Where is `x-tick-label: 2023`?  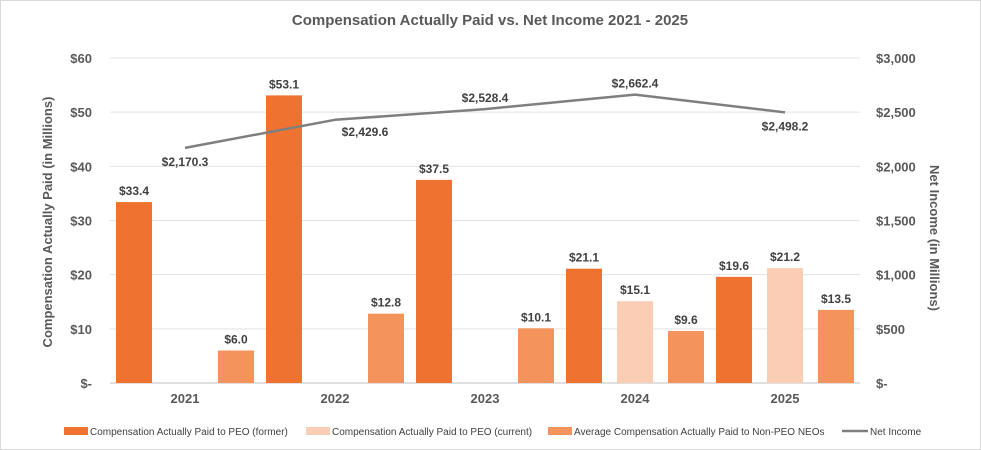 x-tick-label: 2023 is located at coordinates (485, 398).